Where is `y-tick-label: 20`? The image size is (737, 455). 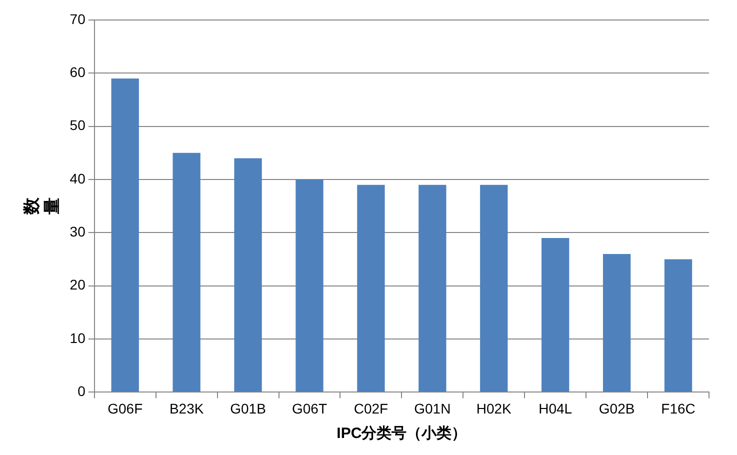
y-tick-label: 20 is located at coordinates (78, 284).